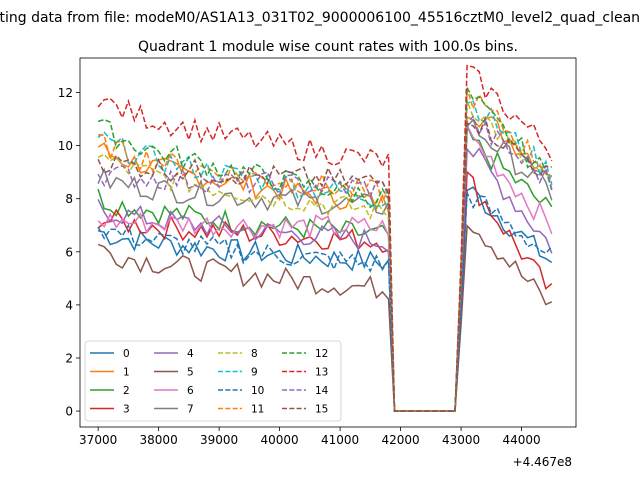 The width and height of the screenshot is (640, 480). I want to click on legend-label-3: 3, so click(126, 410).